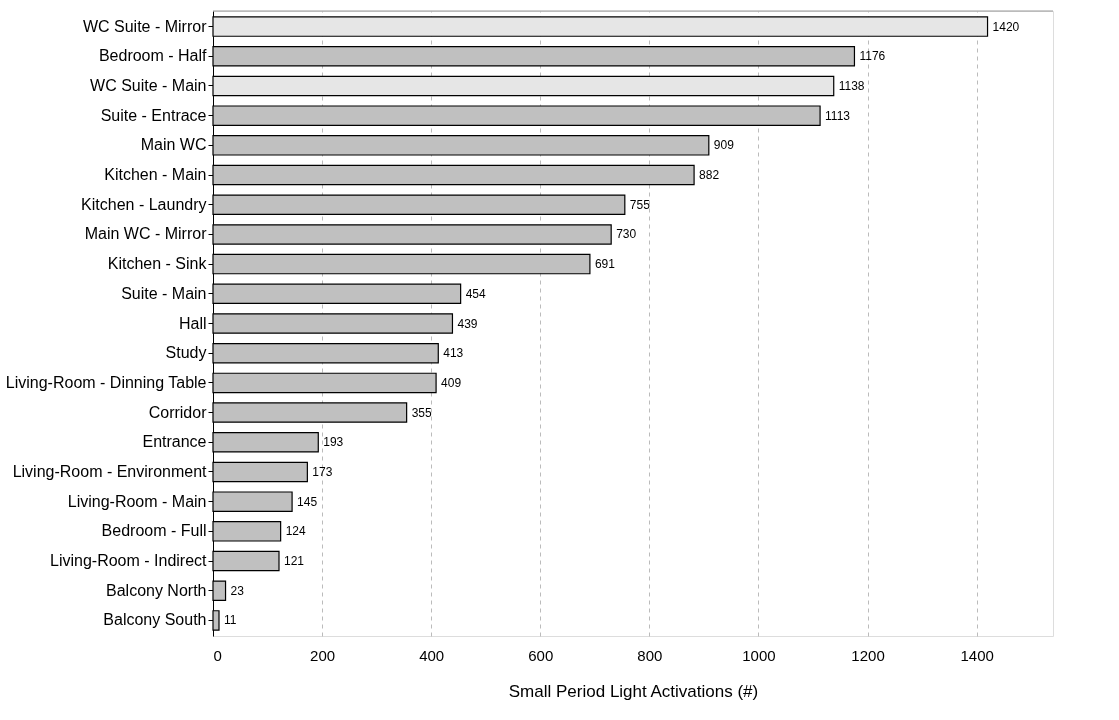 This screenshot has height=720, width=1119. I want to click on x-tick-label: 1000, so click(759, 655).